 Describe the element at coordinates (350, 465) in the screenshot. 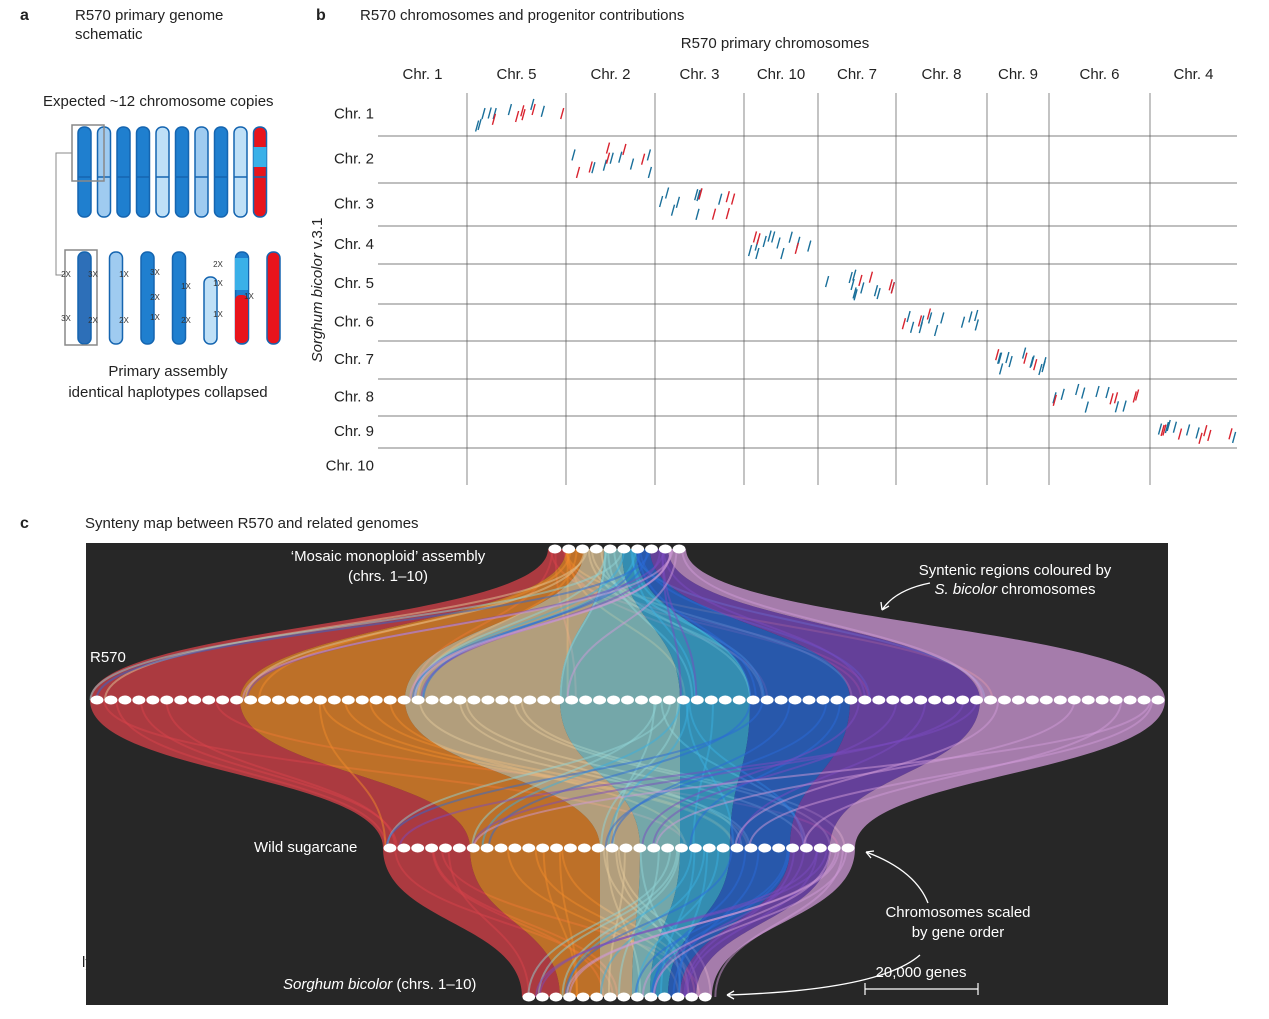

I see `row-label: Chr. 10` at that location.